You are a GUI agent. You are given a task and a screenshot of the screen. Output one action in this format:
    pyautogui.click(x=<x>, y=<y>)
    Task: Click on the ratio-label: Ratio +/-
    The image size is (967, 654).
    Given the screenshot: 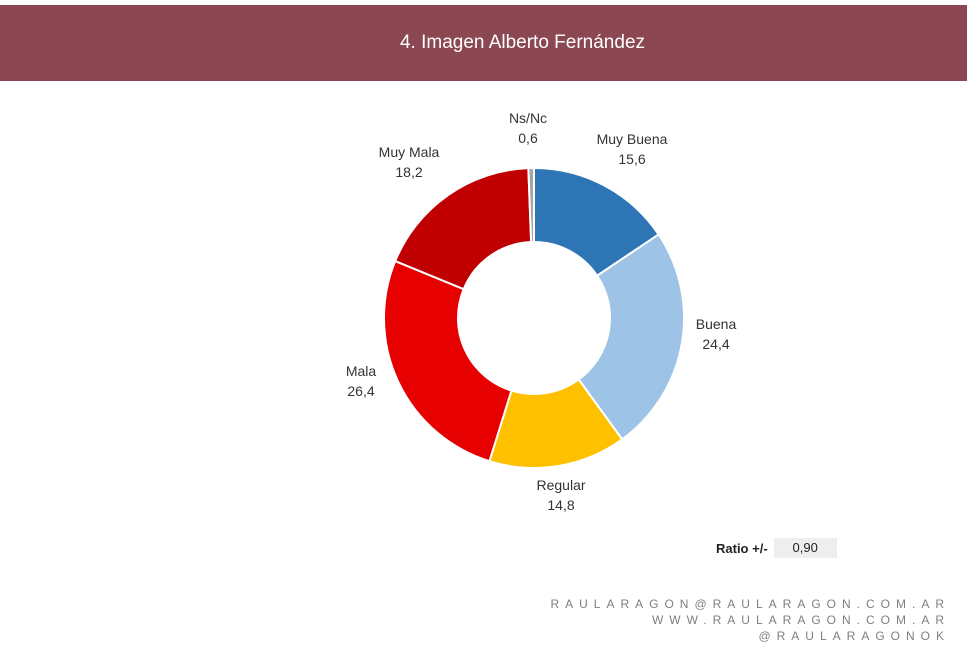 What is the action you would take?
    pyautogui.click(x=742, y=548)
    